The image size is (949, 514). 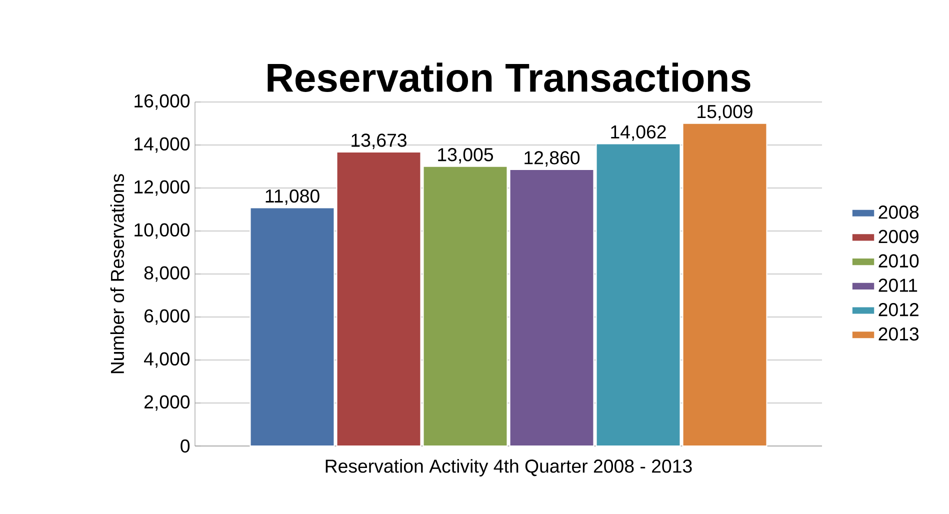 I want to click on y-tick-label: 2,000, so click(x=167, y=403).